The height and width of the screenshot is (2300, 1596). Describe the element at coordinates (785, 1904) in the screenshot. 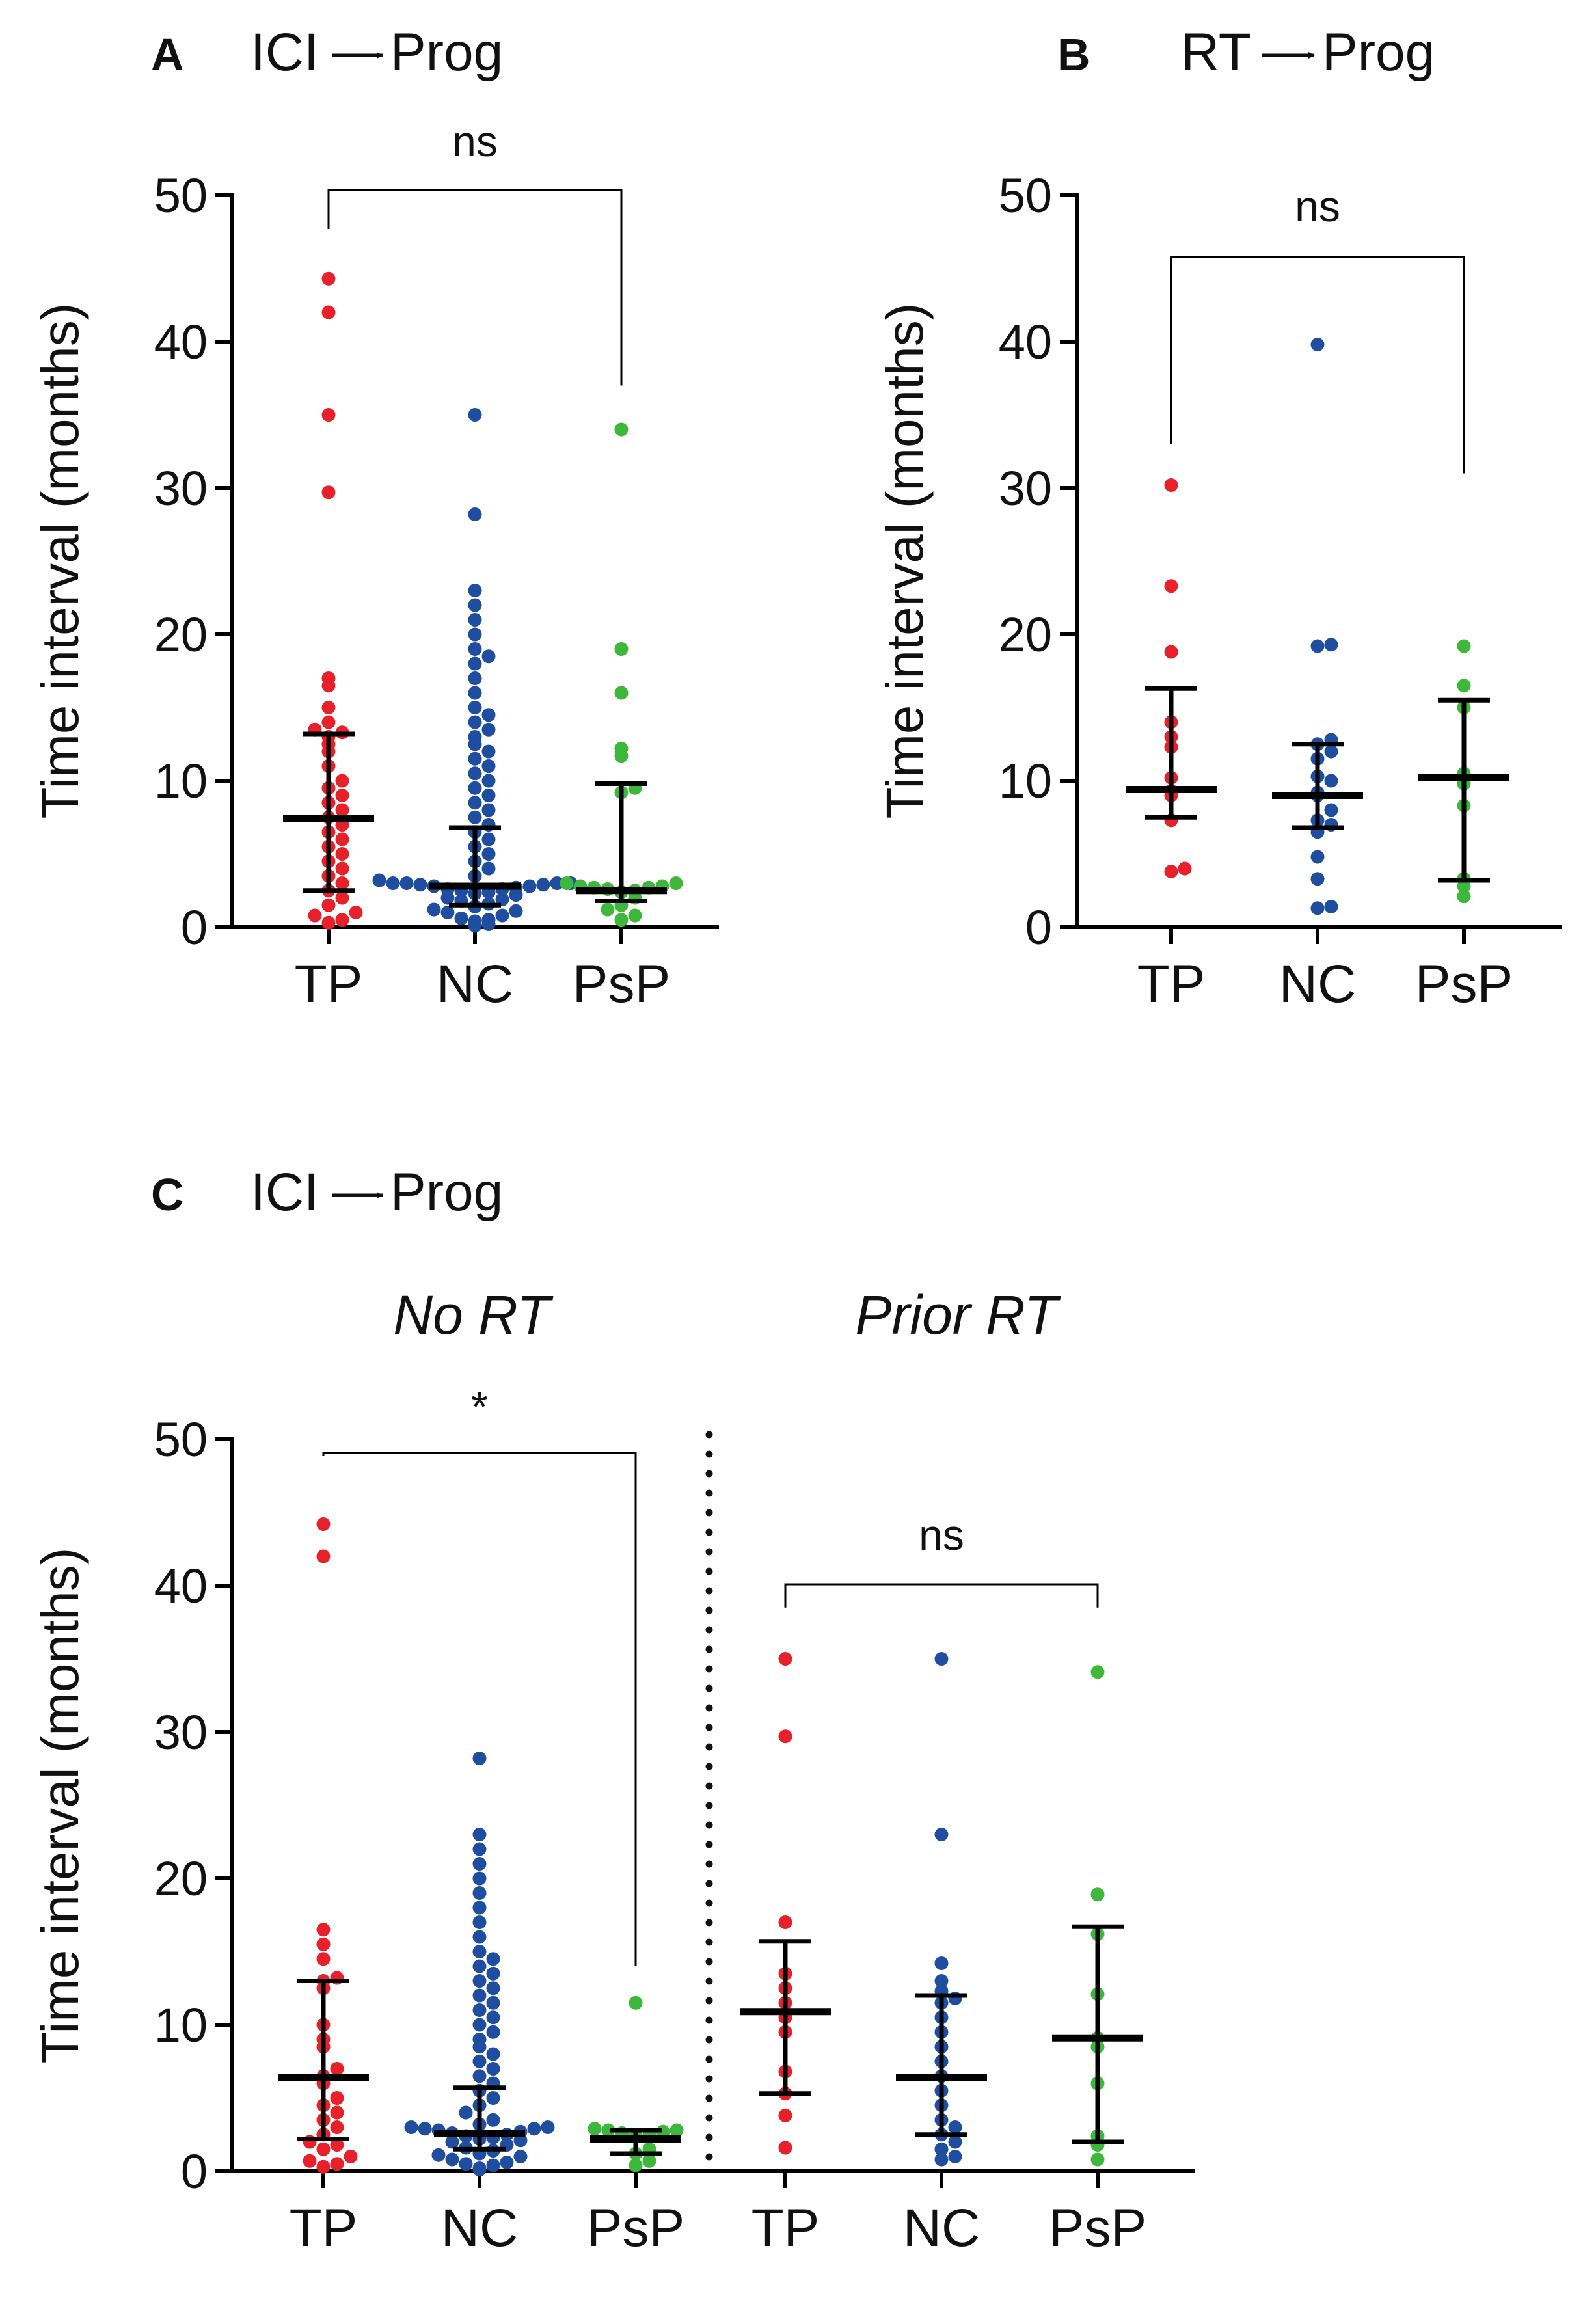

I see `group-tp` at that location.